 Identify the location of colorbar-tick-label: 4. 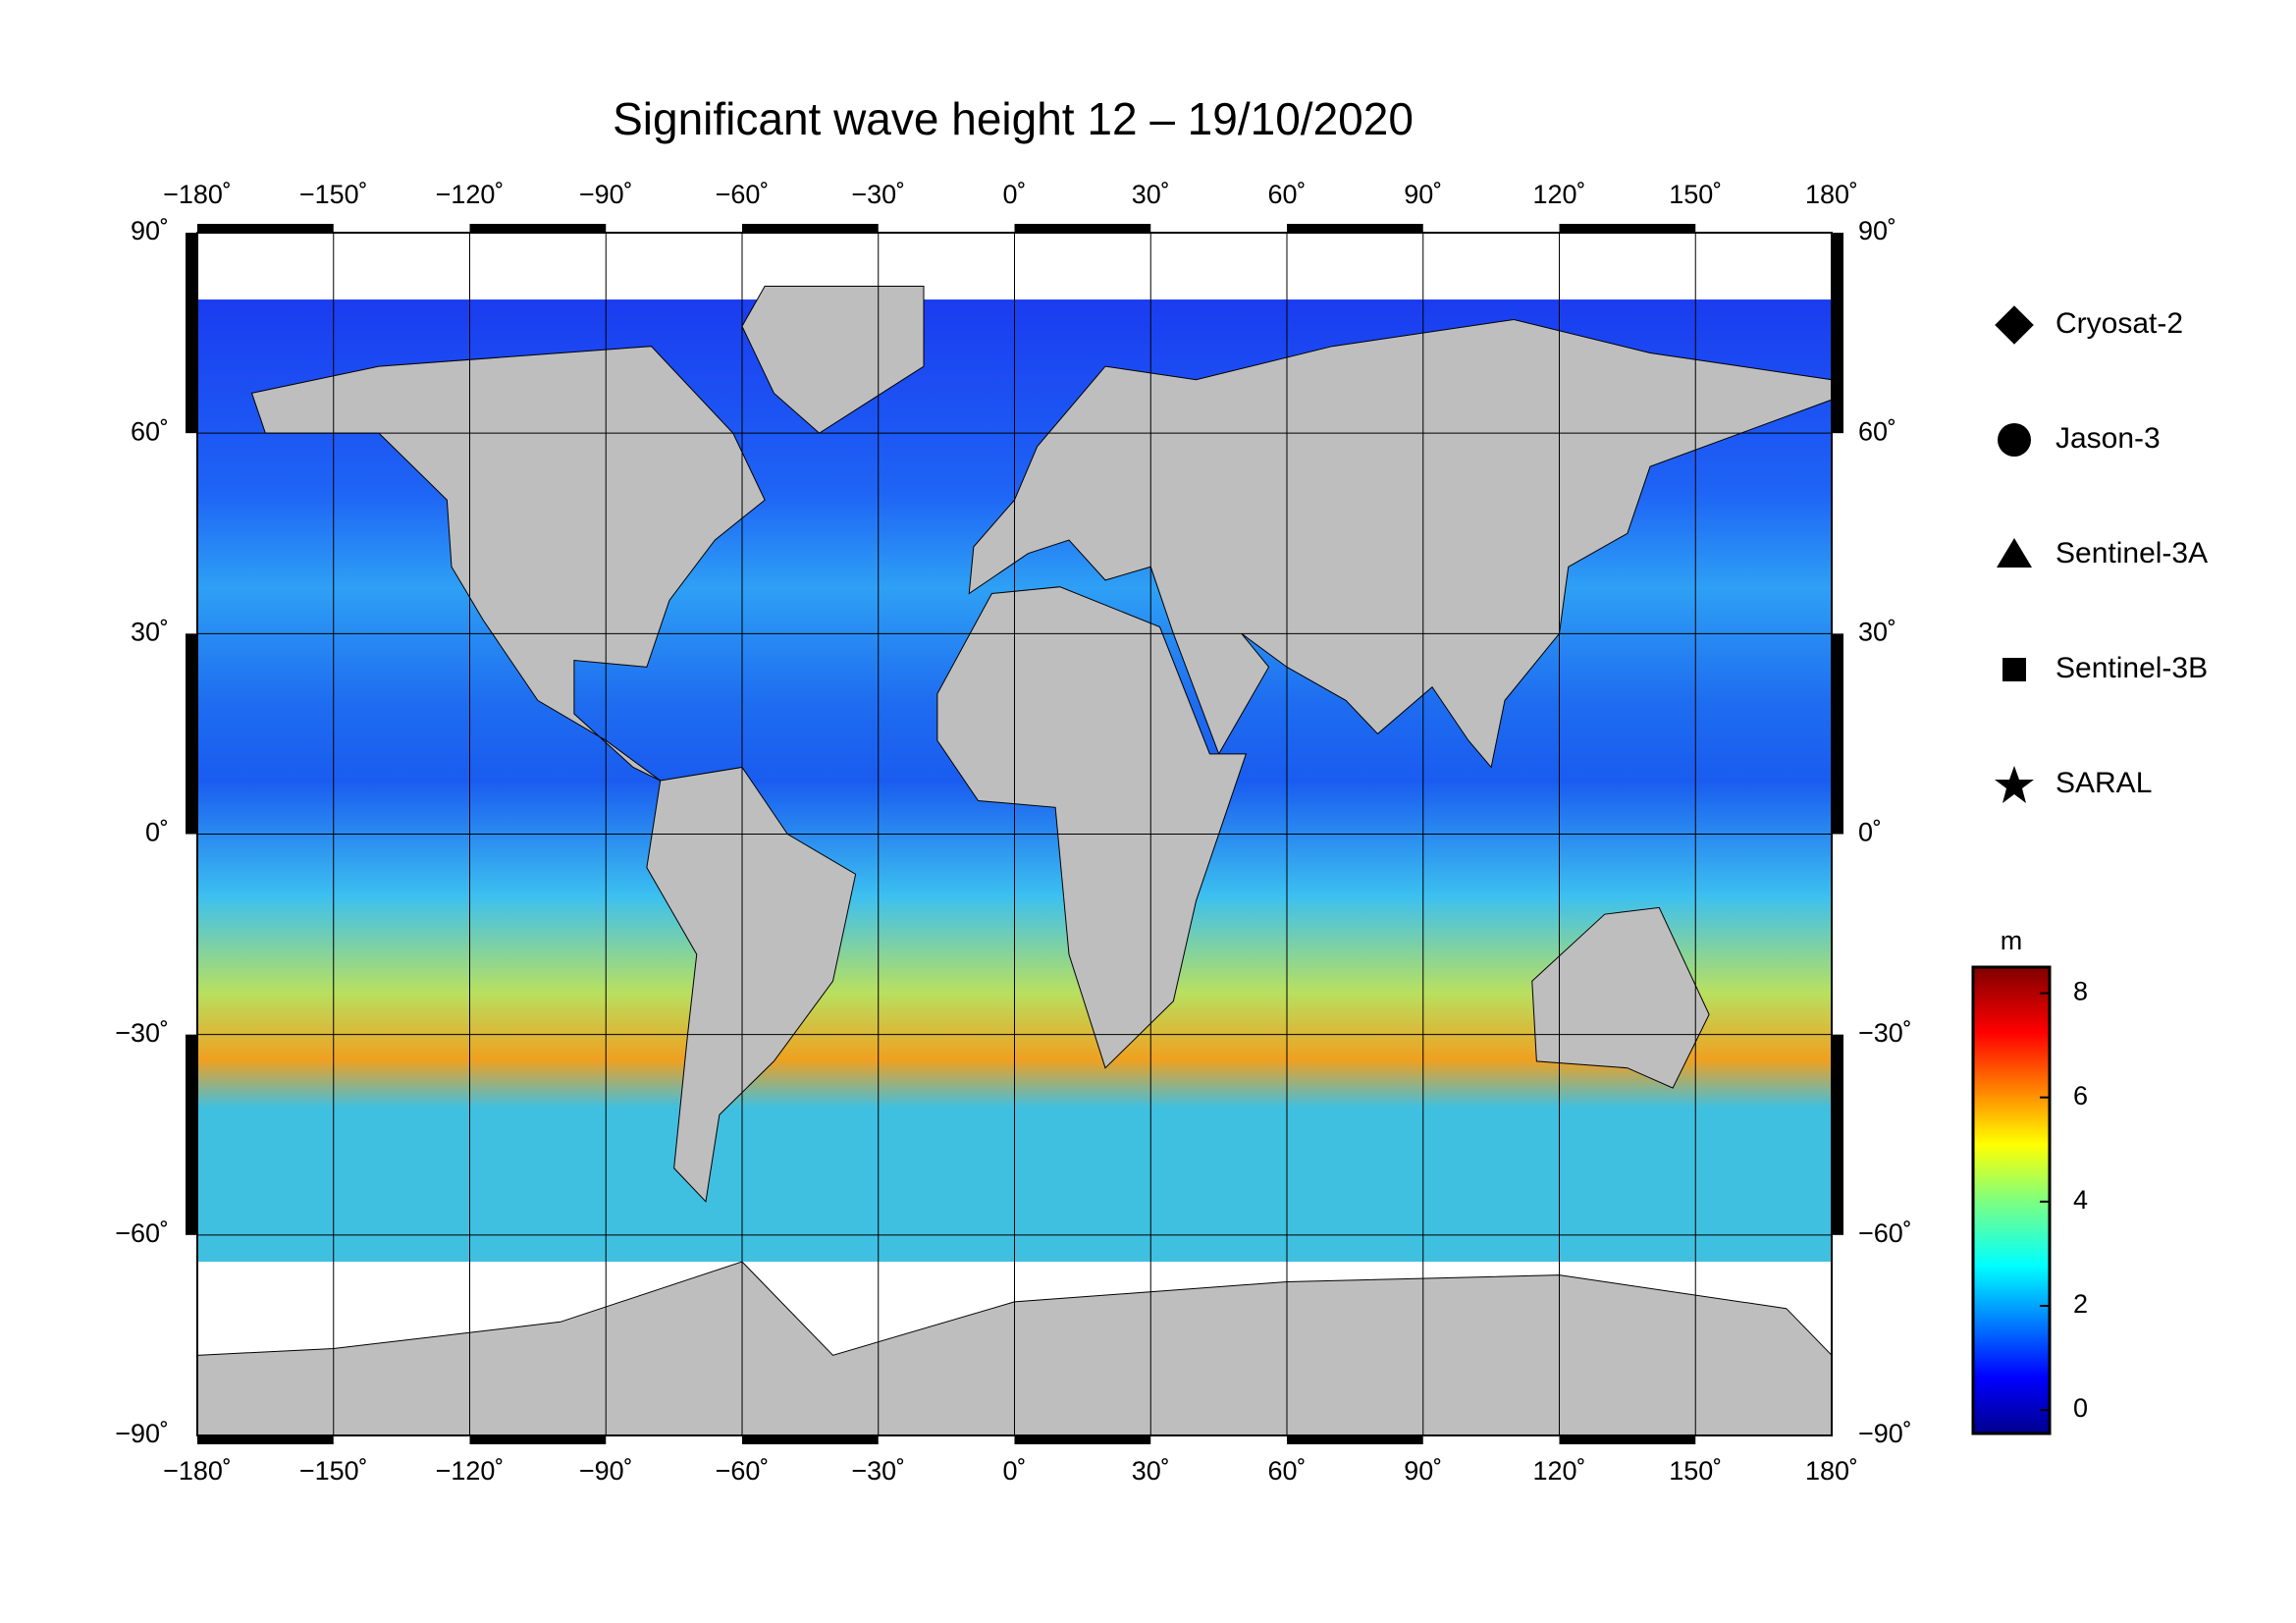
(2080, 1200).